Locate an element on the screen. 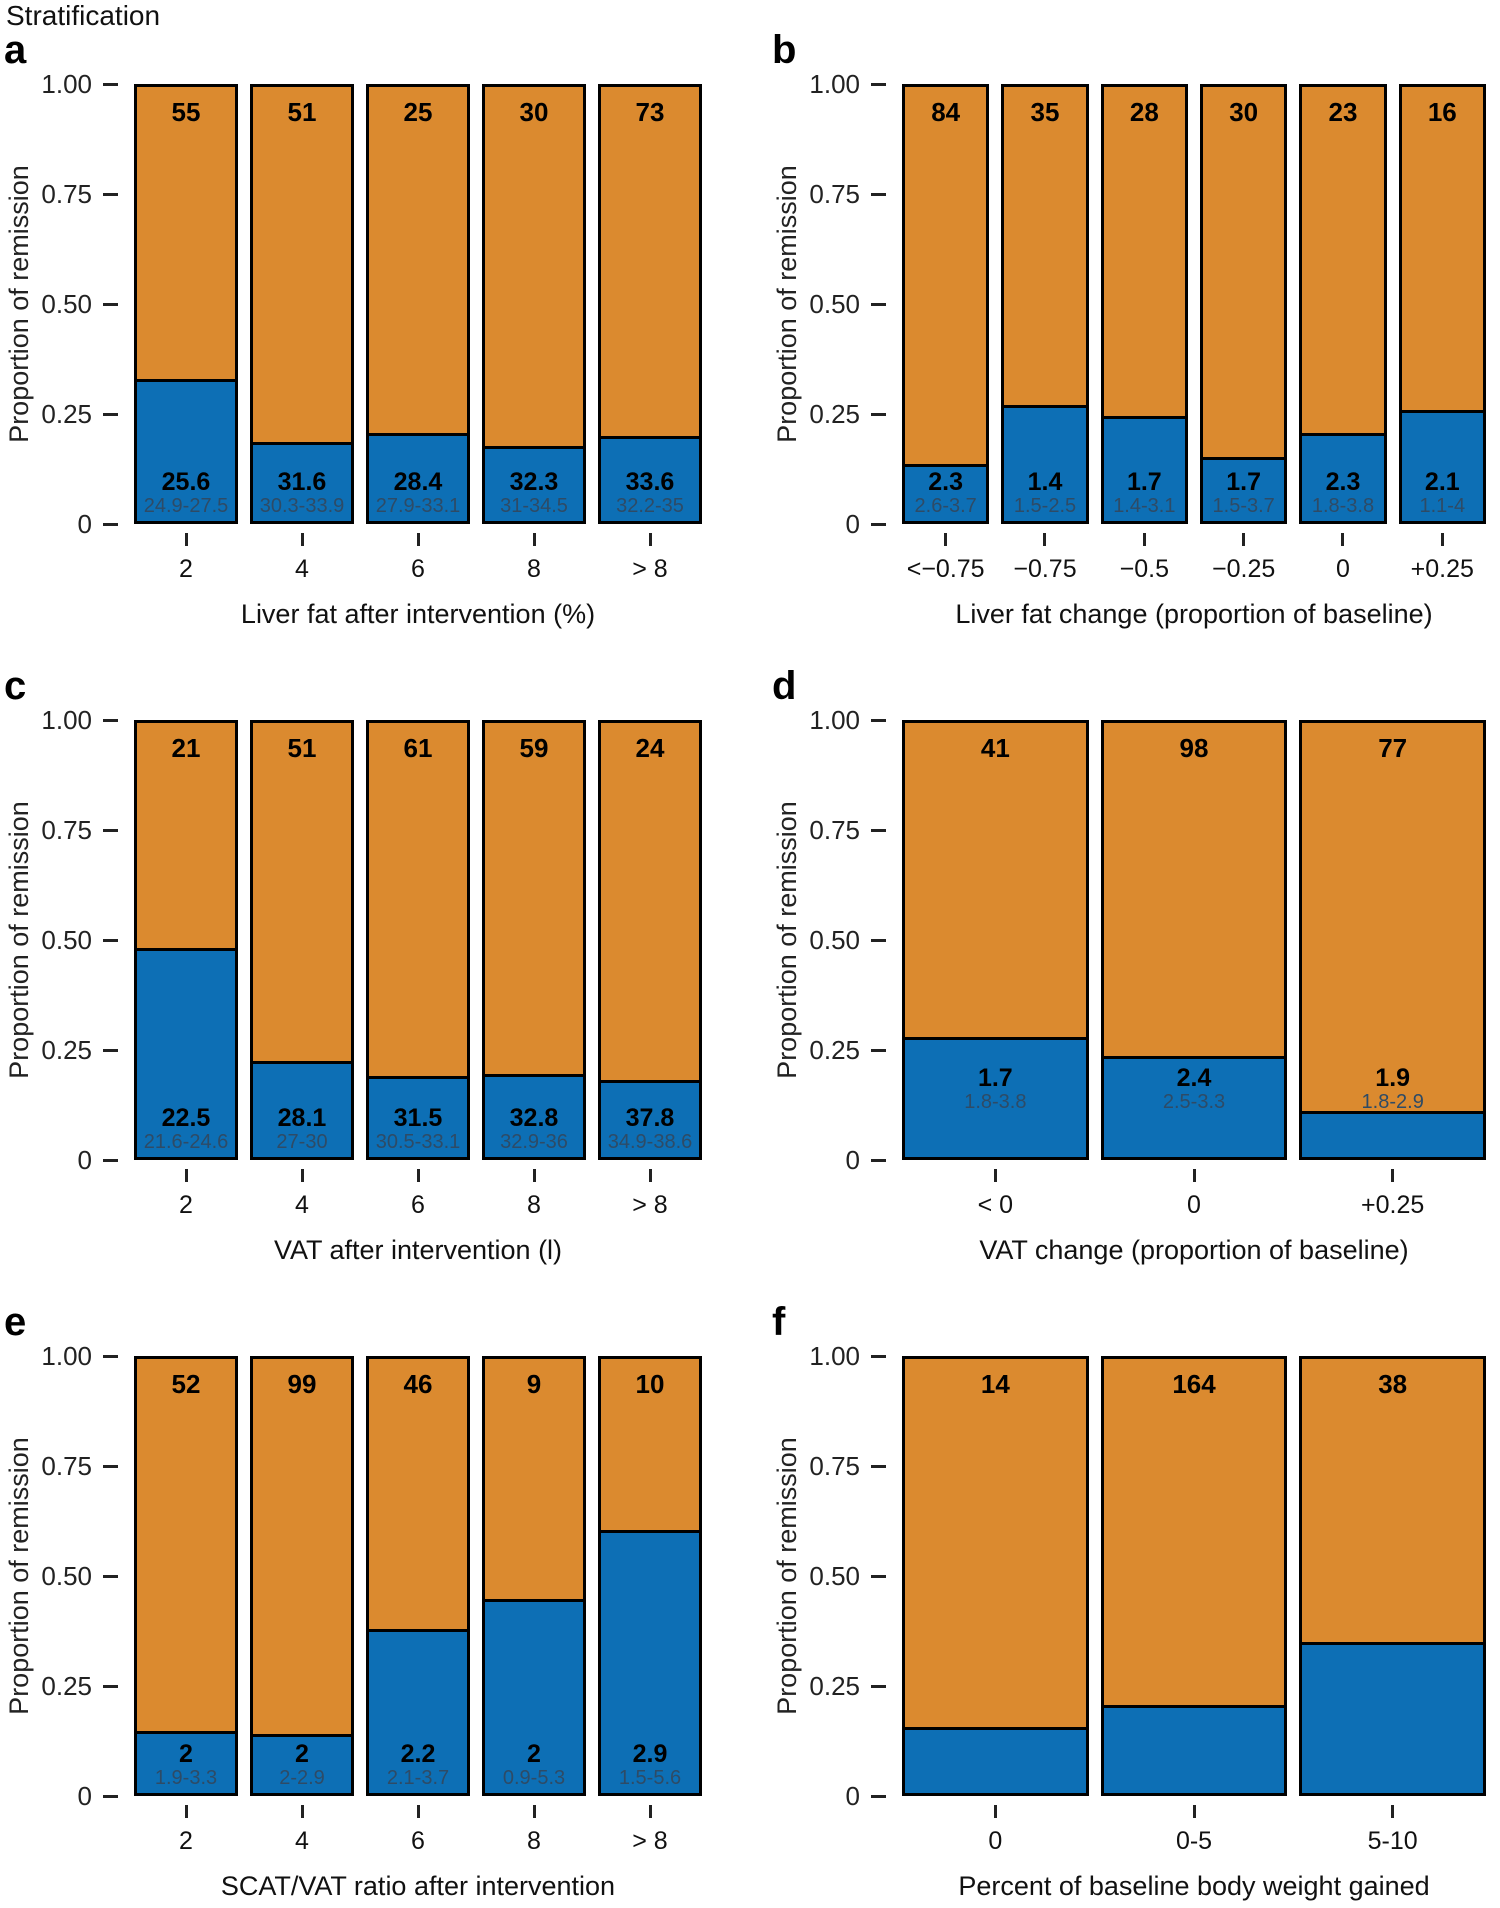  range-label: 1.5-3.7 is located at coordinates (1243, 506).